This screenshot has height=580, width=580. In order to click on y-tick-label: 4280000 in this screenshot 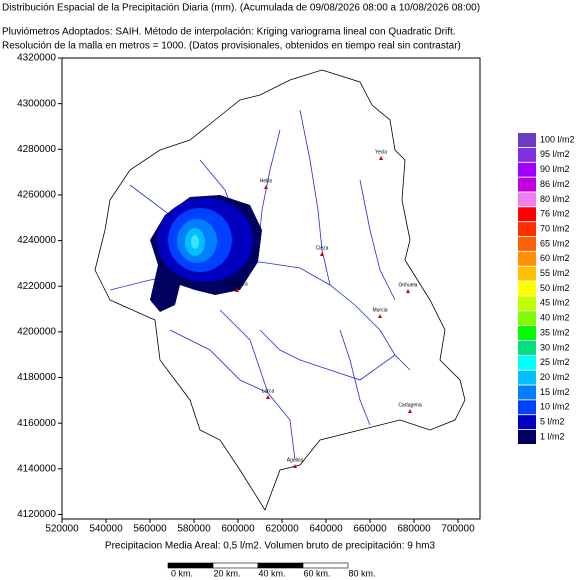, I will do `click(36, 149)`.